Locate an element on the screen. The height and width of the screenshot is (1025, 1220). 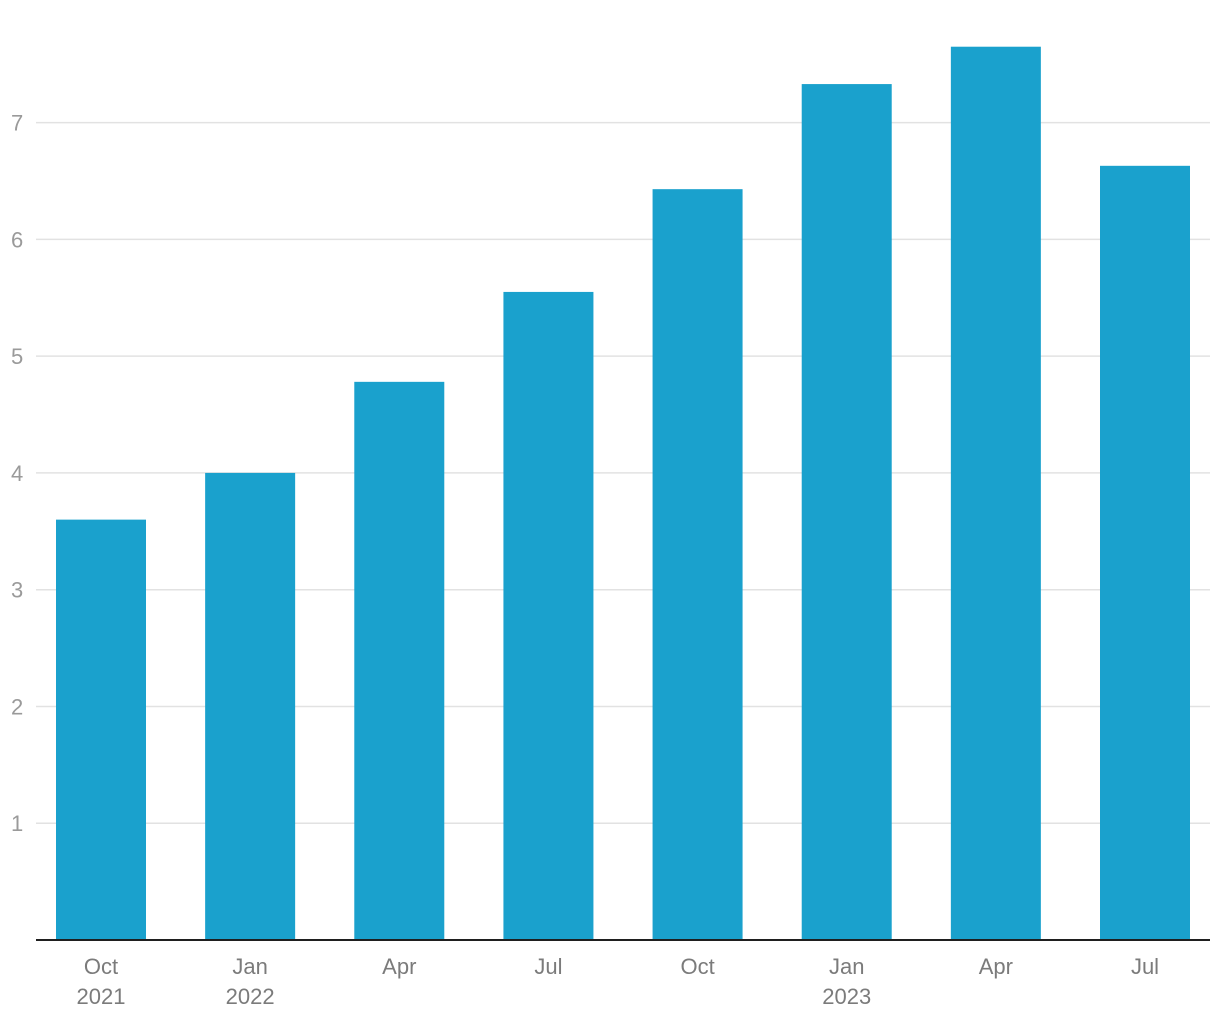
y-tick-label: 4 is located at coordinates (17, 473).